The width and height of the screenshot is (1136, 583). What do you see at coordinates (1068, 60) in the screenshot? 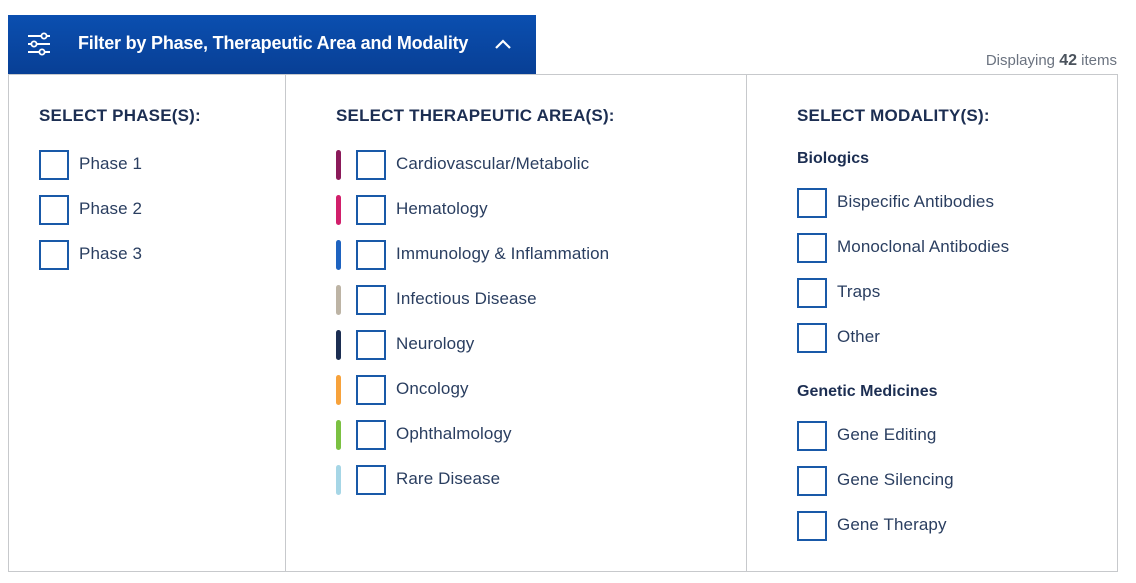
I see `results-number: 42` at bounding box center [1068, 60].